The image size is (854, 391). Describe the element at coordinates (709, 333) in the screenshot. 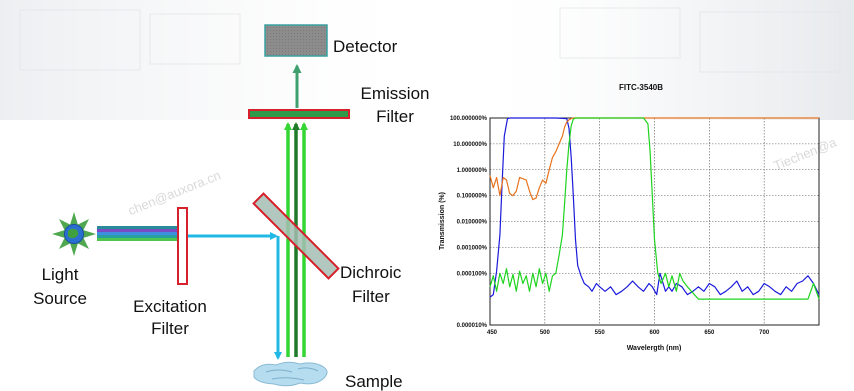

I see `x-tick-label: 650` at that location.